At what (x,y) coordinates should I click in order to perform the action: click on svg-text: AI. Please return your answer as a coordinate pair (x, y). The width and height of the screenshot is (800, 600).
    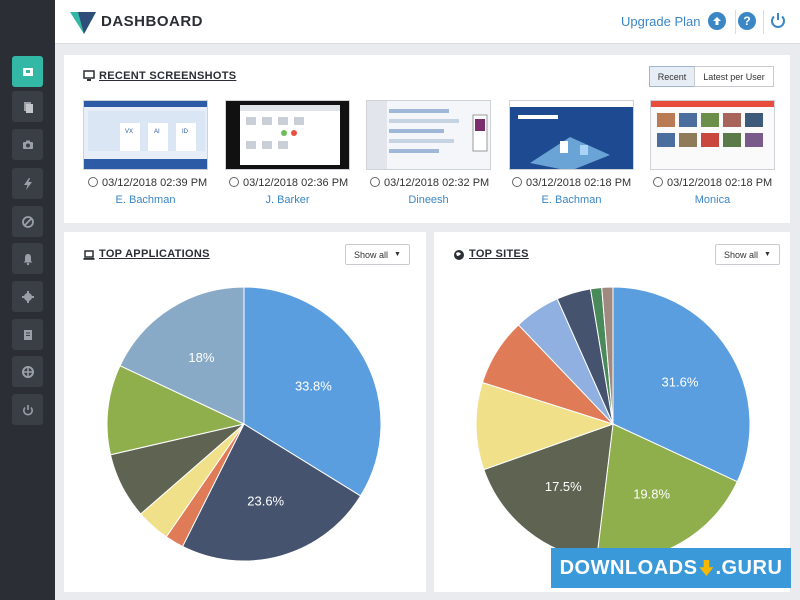
    Looking at the image, I should click on (157, 132).